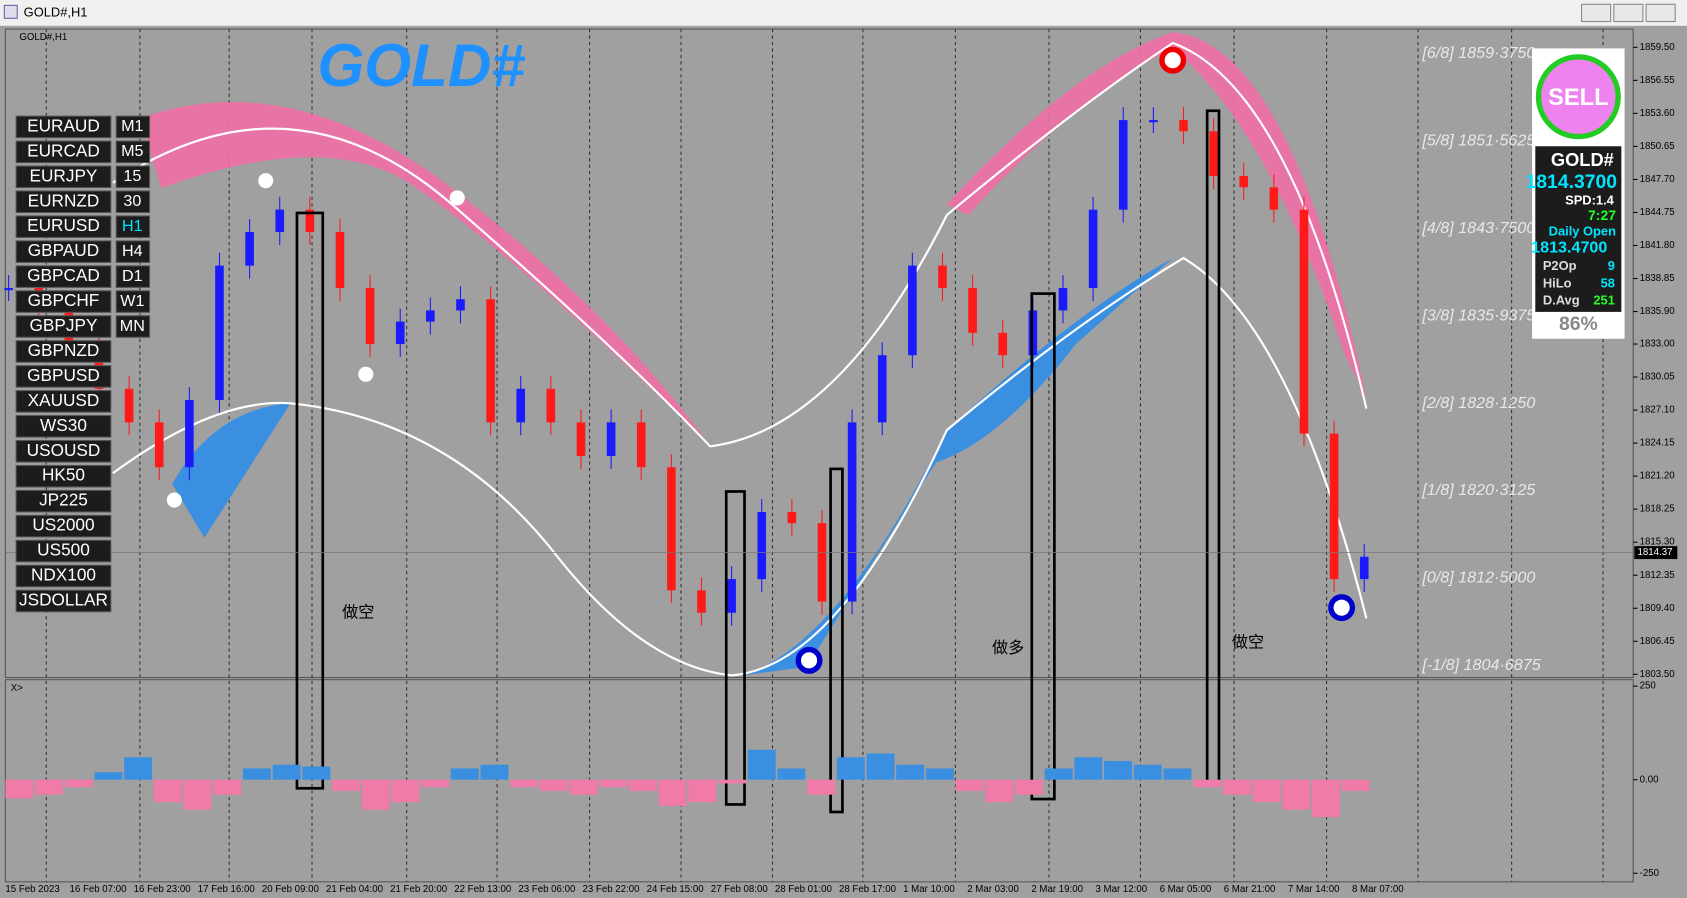  What do you see at coordinates (1657, 443) in the screenshot?
I see `y-tick-label: 1824.15` at bounding box center [1657, 443].